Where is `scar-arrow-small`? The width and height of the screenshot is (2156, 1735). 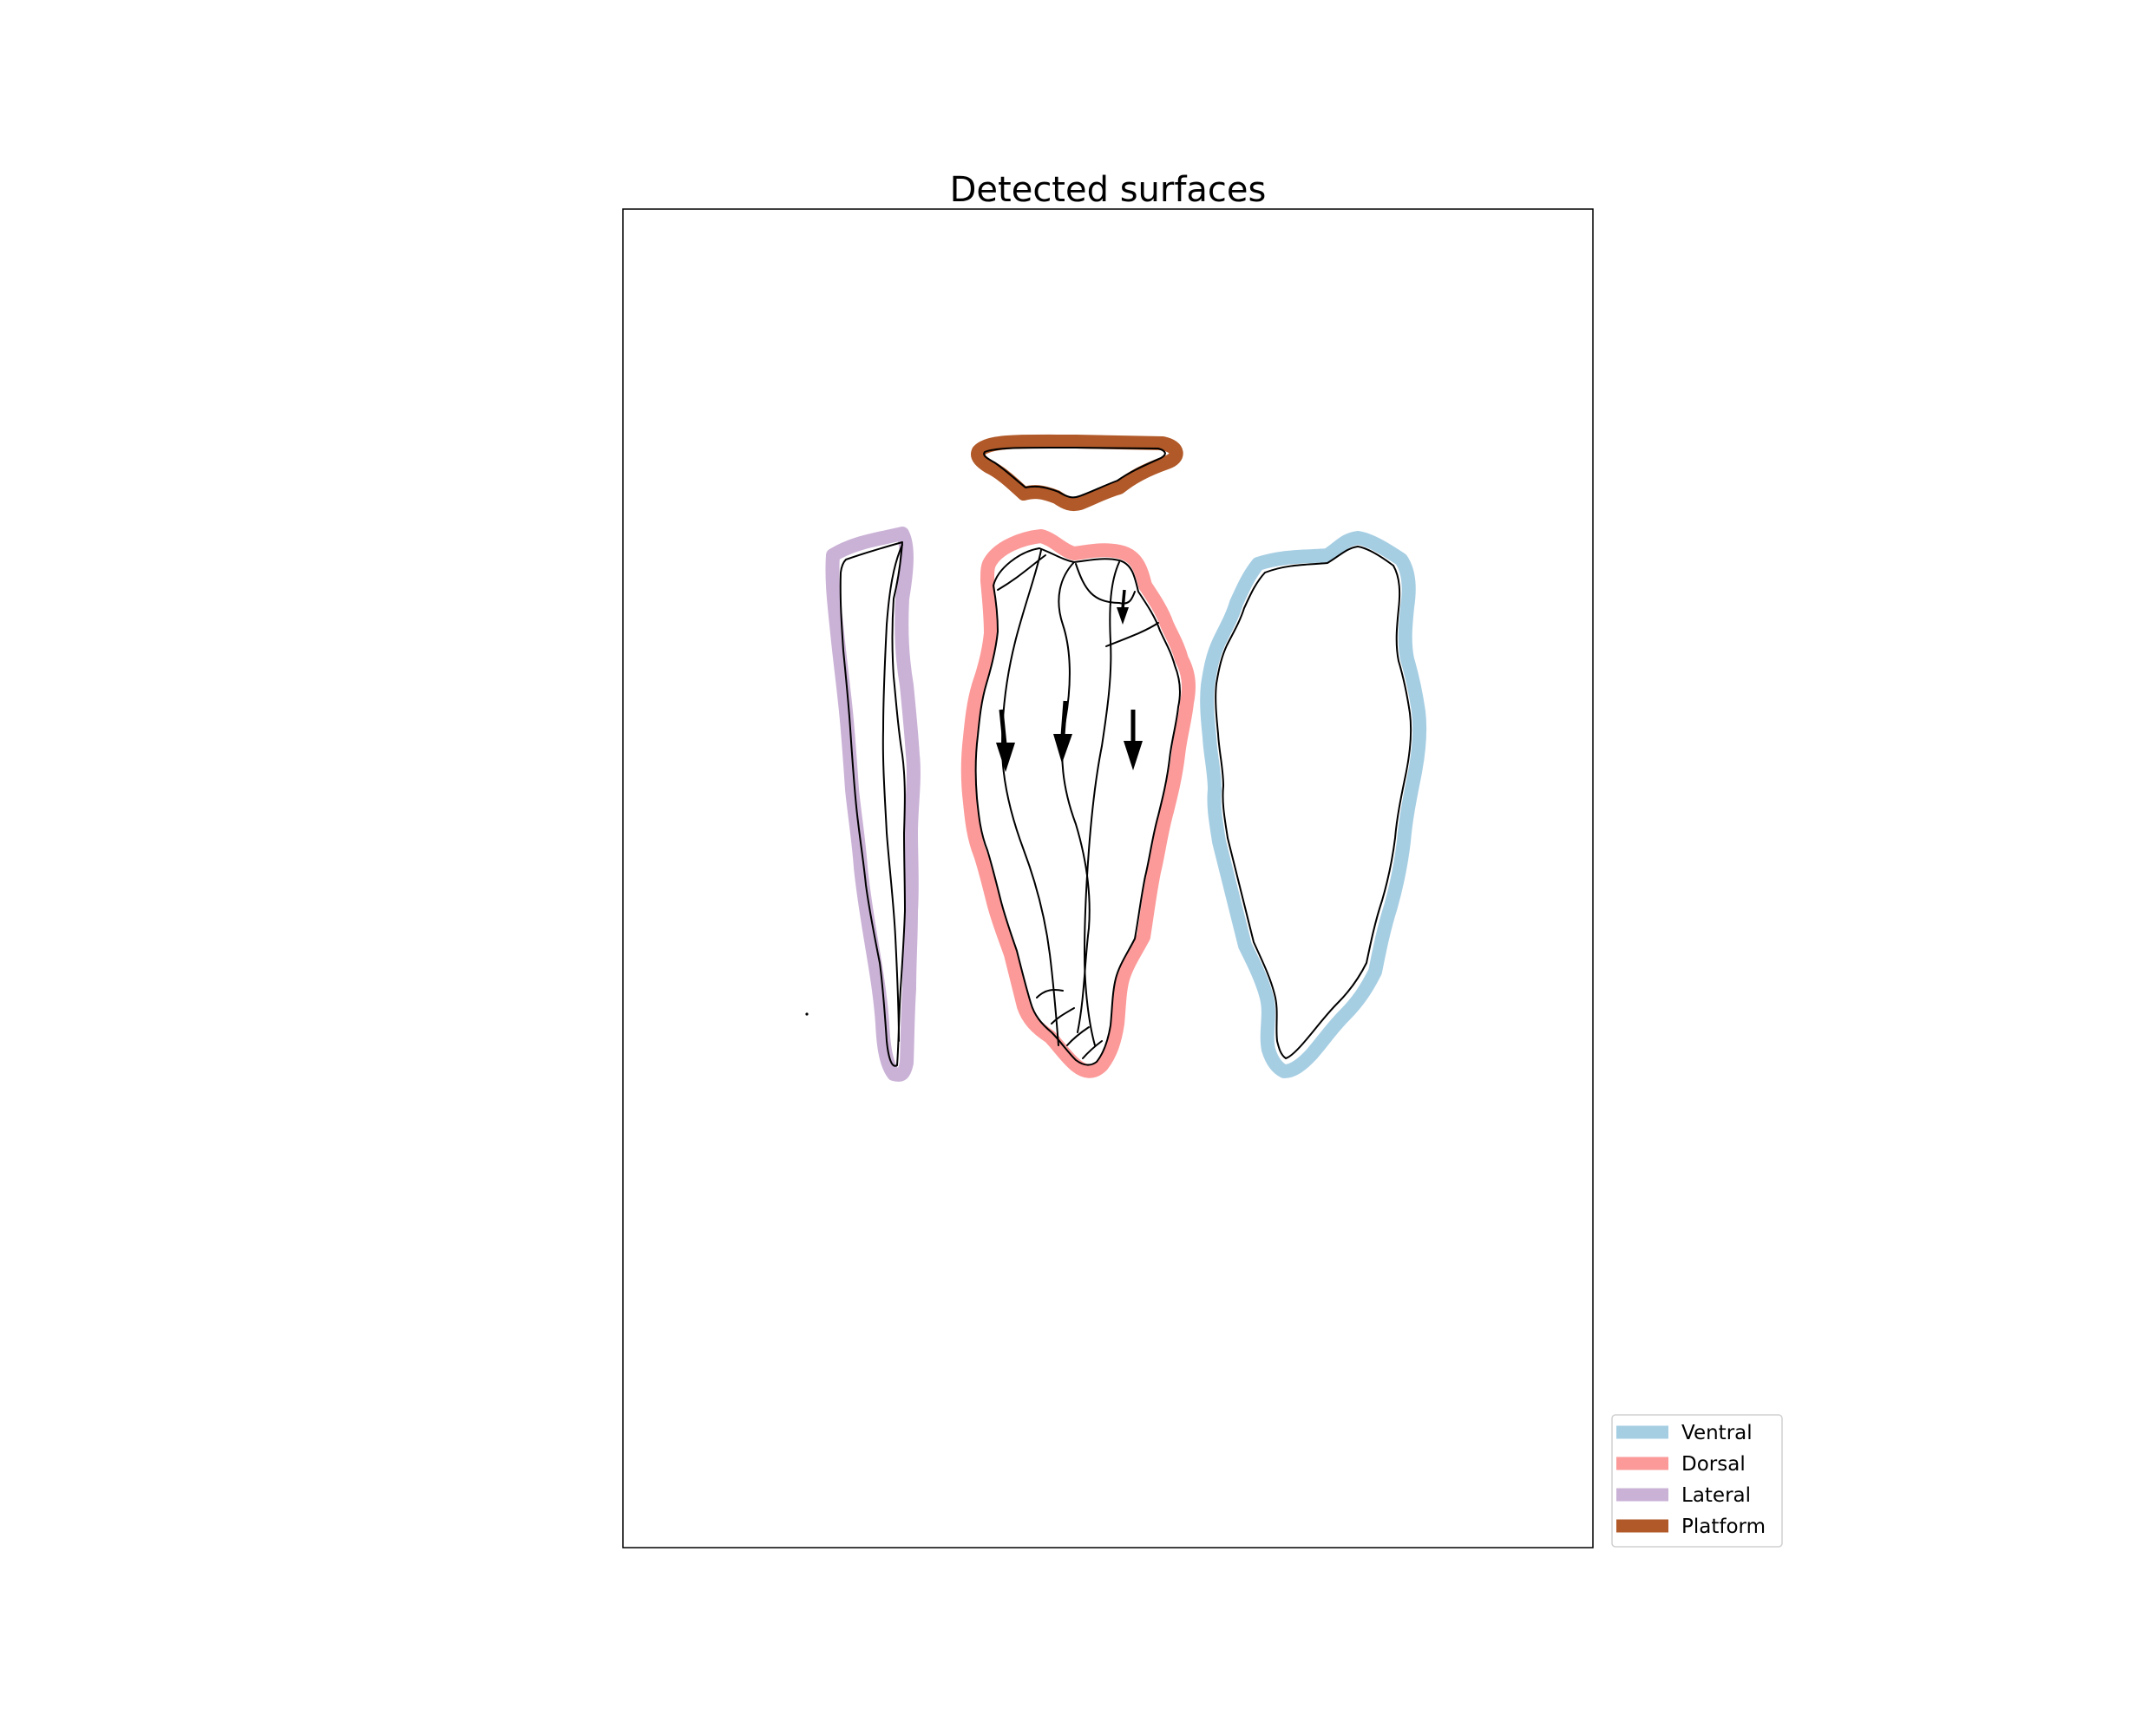 scar-arrow-small is located at coordinates (1123, 607).